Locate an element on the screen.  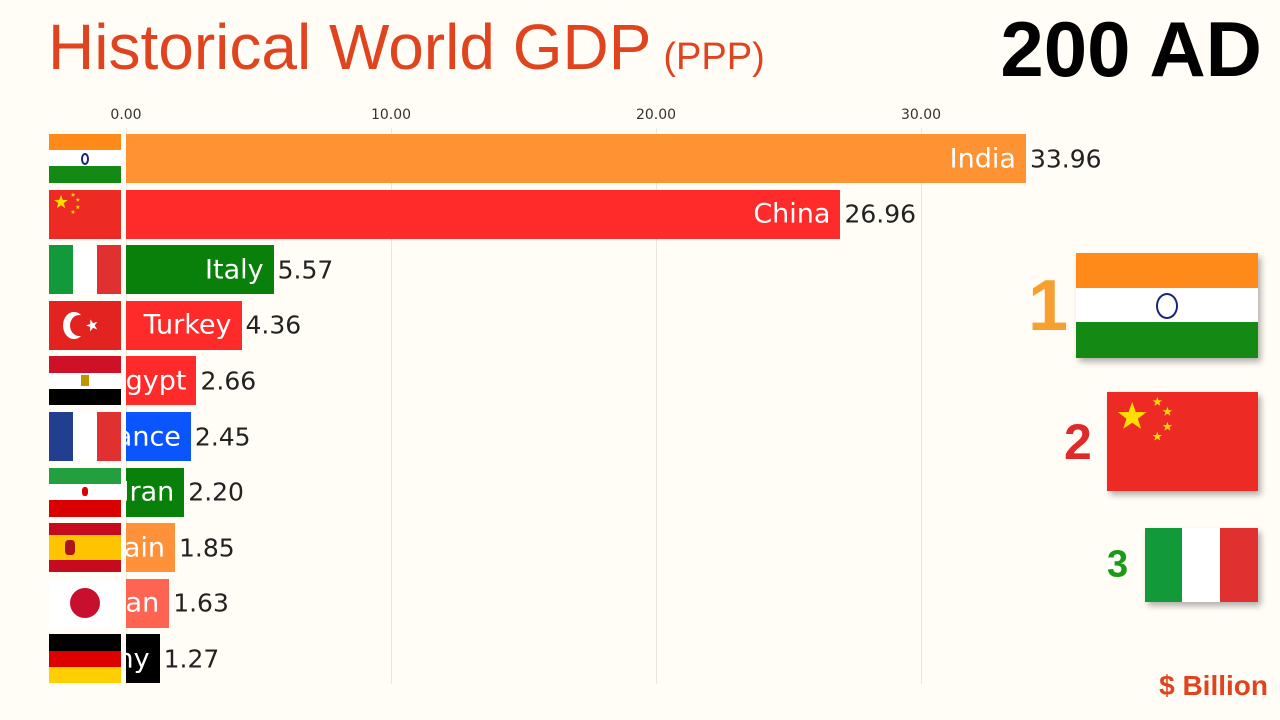
bar-spain: Spain is located at coordinates (151, 548).